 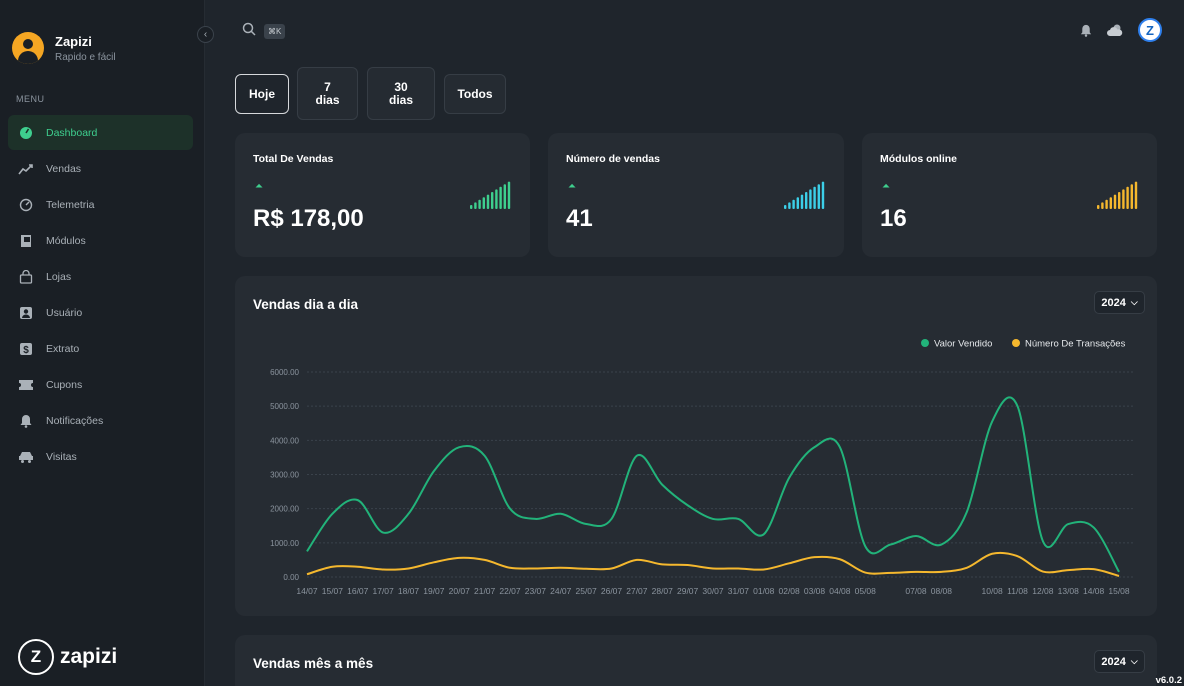 What do you see at coordinates (72, 132) in the screenshot?
I see `sidebar-item-label: Dashboard` at bounding box center [72, 132].